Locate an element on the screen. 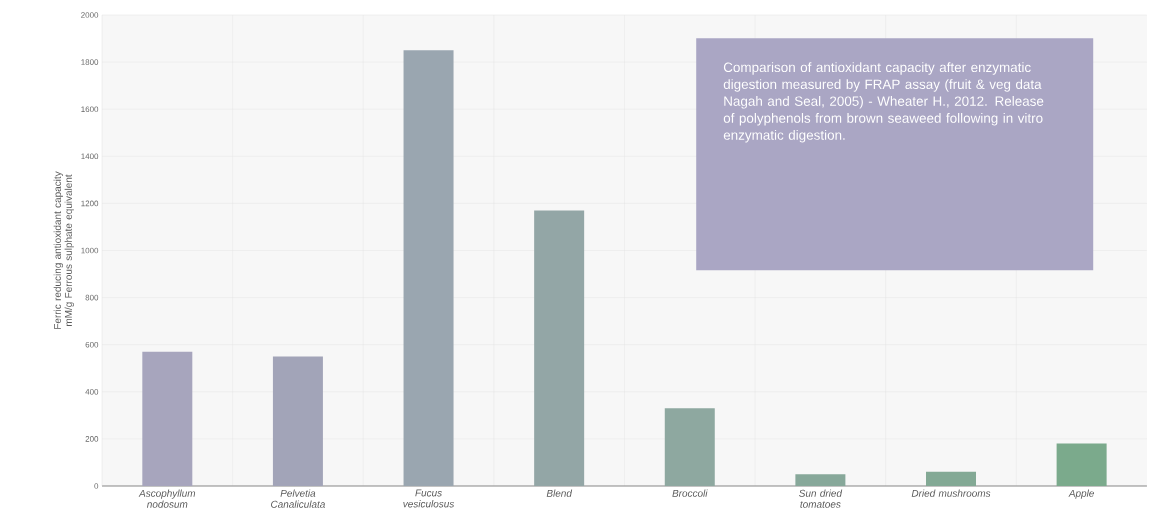  y-axis-title: Ferric reducing antioxidant capacity mM/g Ferrous sulphate equivalent is located at coordinates (63, 250).